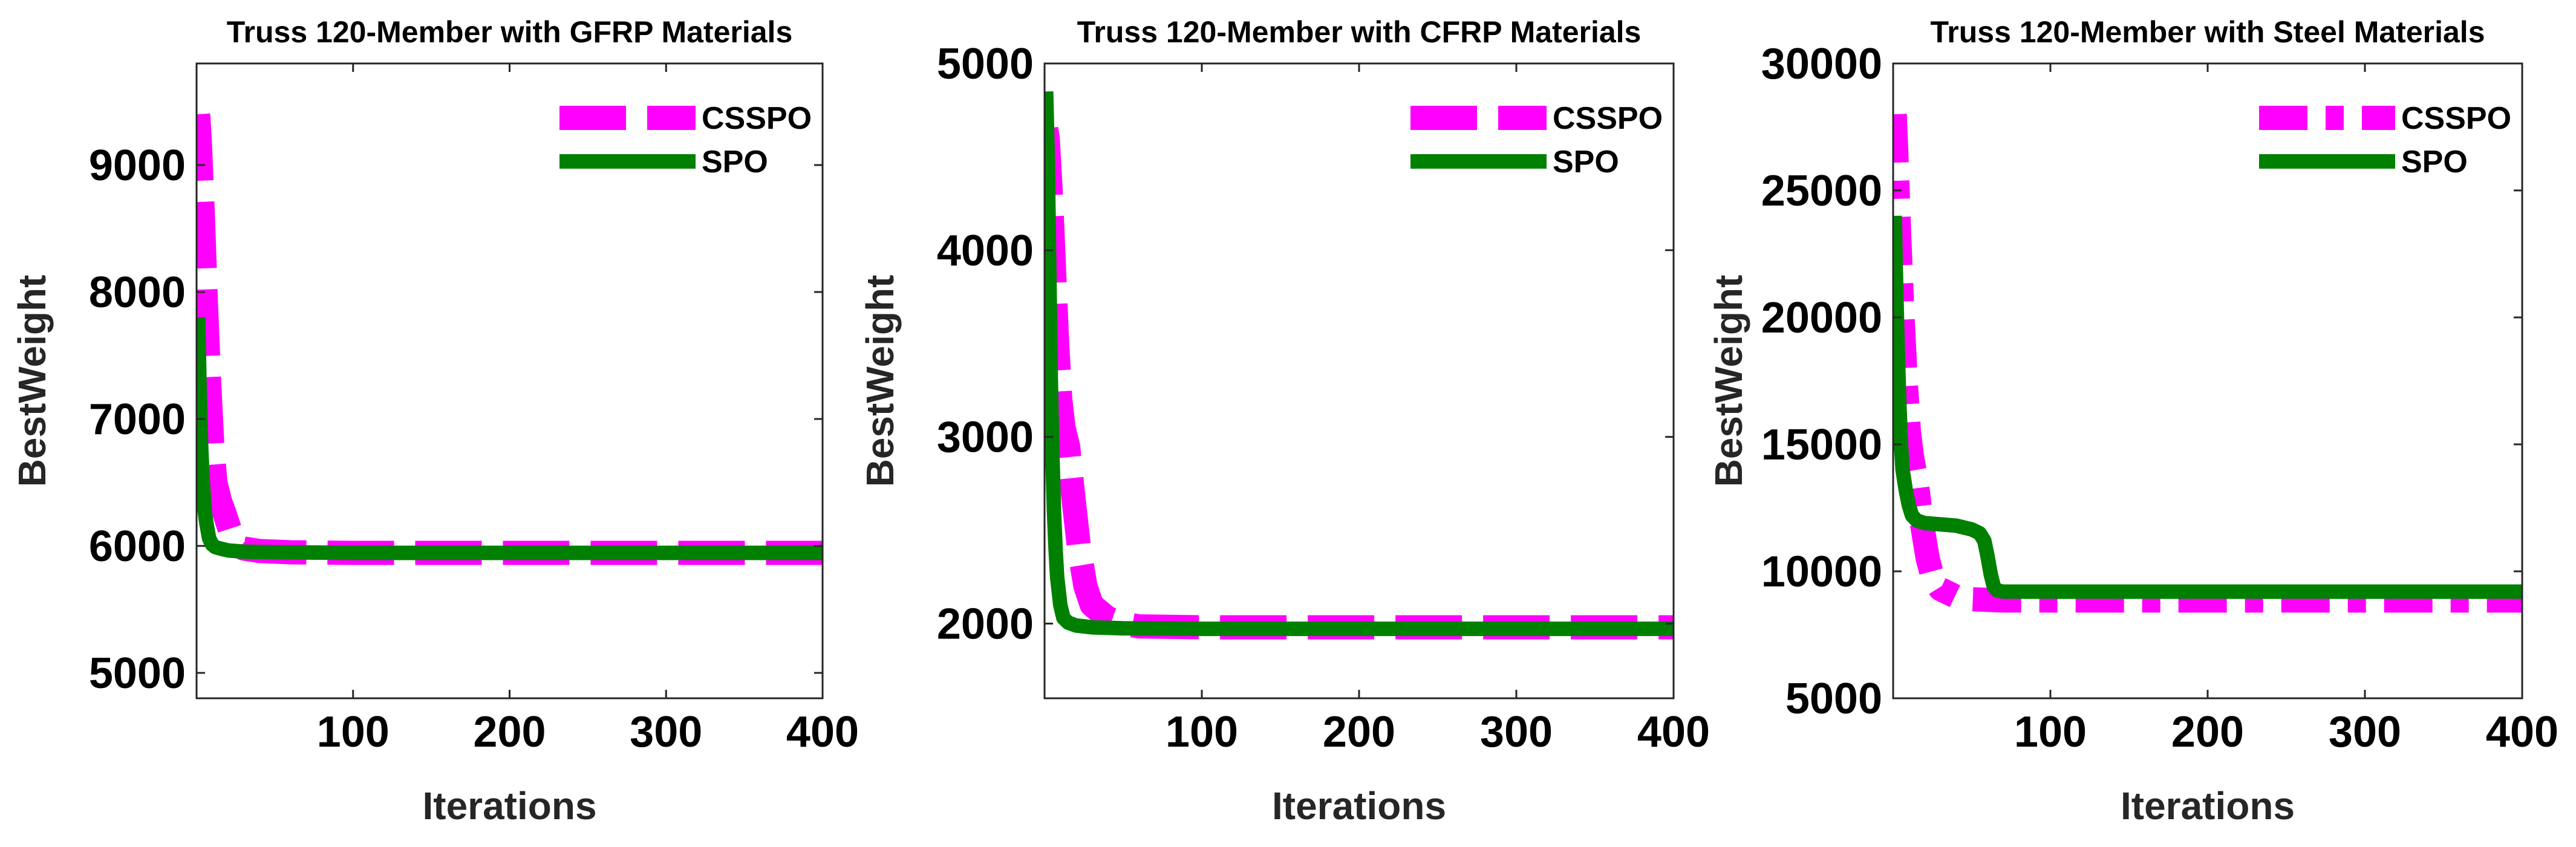 The width and height of the screenshot is (2576, 847). What do you see at coordinates (2456, 118) in the screenshot?
I see `chart3-legend-label-csspo: CSSPO` at bounding box center [2456, 118].